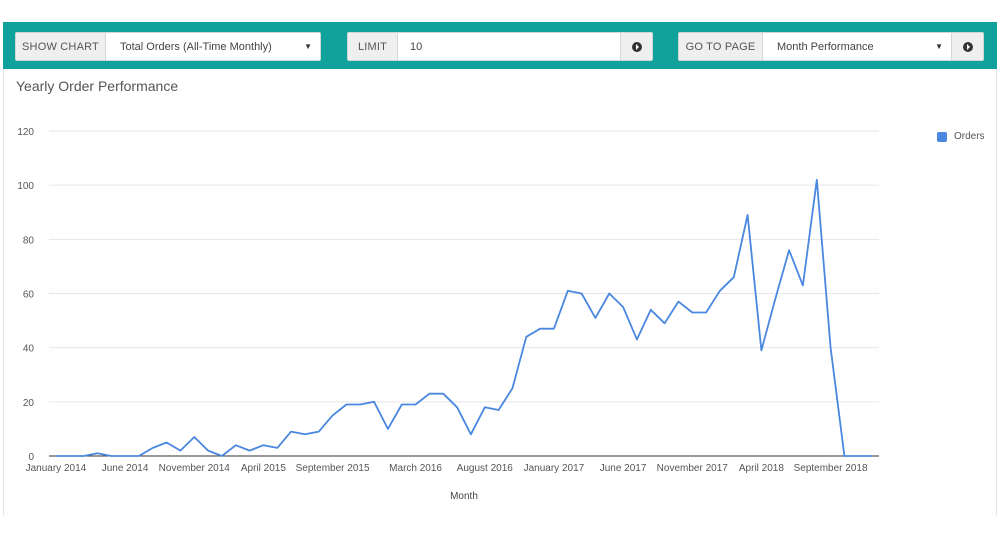  What do you see at coordinates (29, 240) in the screenshot?
I see `y-tick-label: 80` at bounding box center [29, 240].